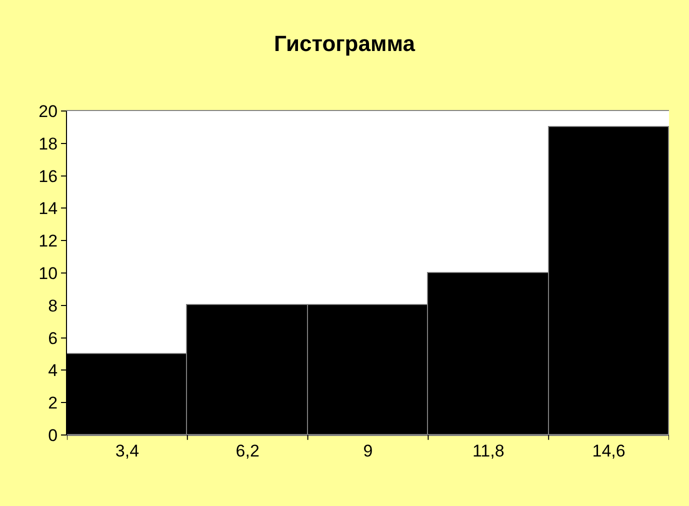 The image size is (689, 506). I want to click on y-tick-label: 4, so click(53, 370).